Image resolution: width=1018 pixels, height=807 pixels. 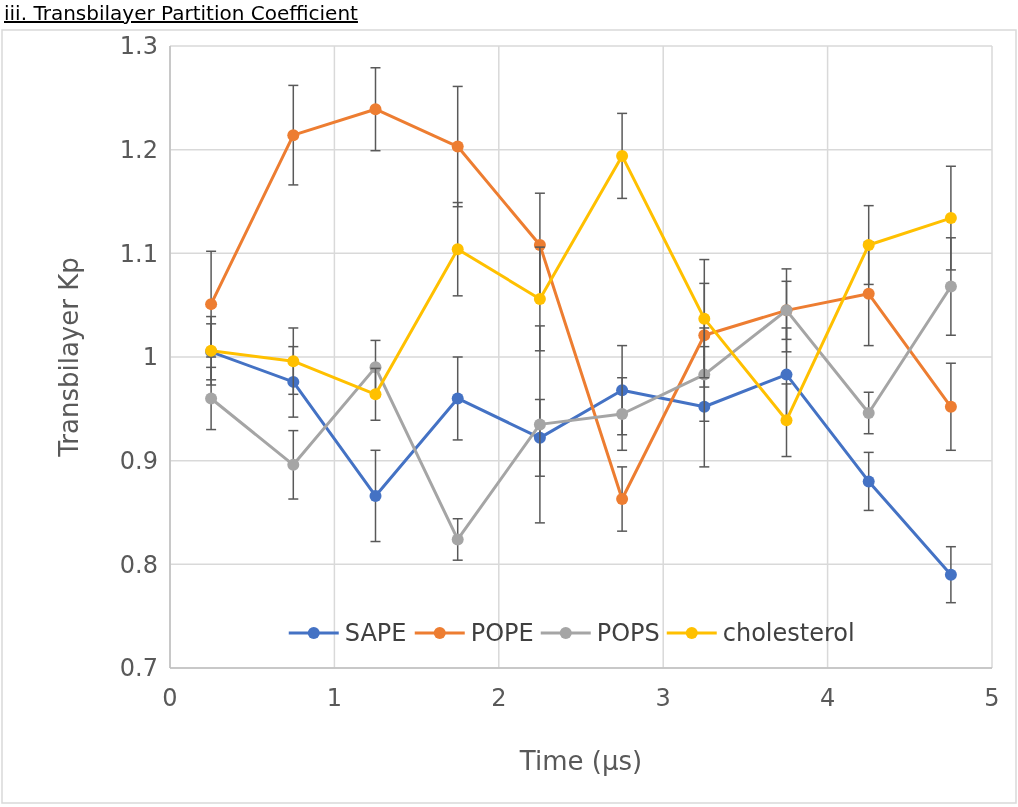 I want to click on y-tick-label: 0.8, so click(x=138, y=564).